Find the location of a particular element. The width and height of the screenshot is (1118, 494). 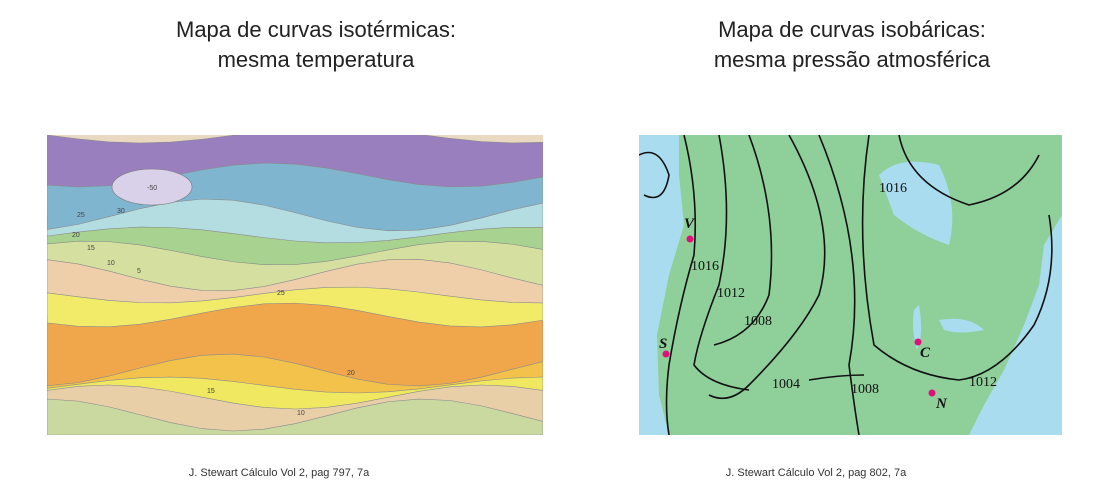

city-label: S is located at coordinates (663, 344).